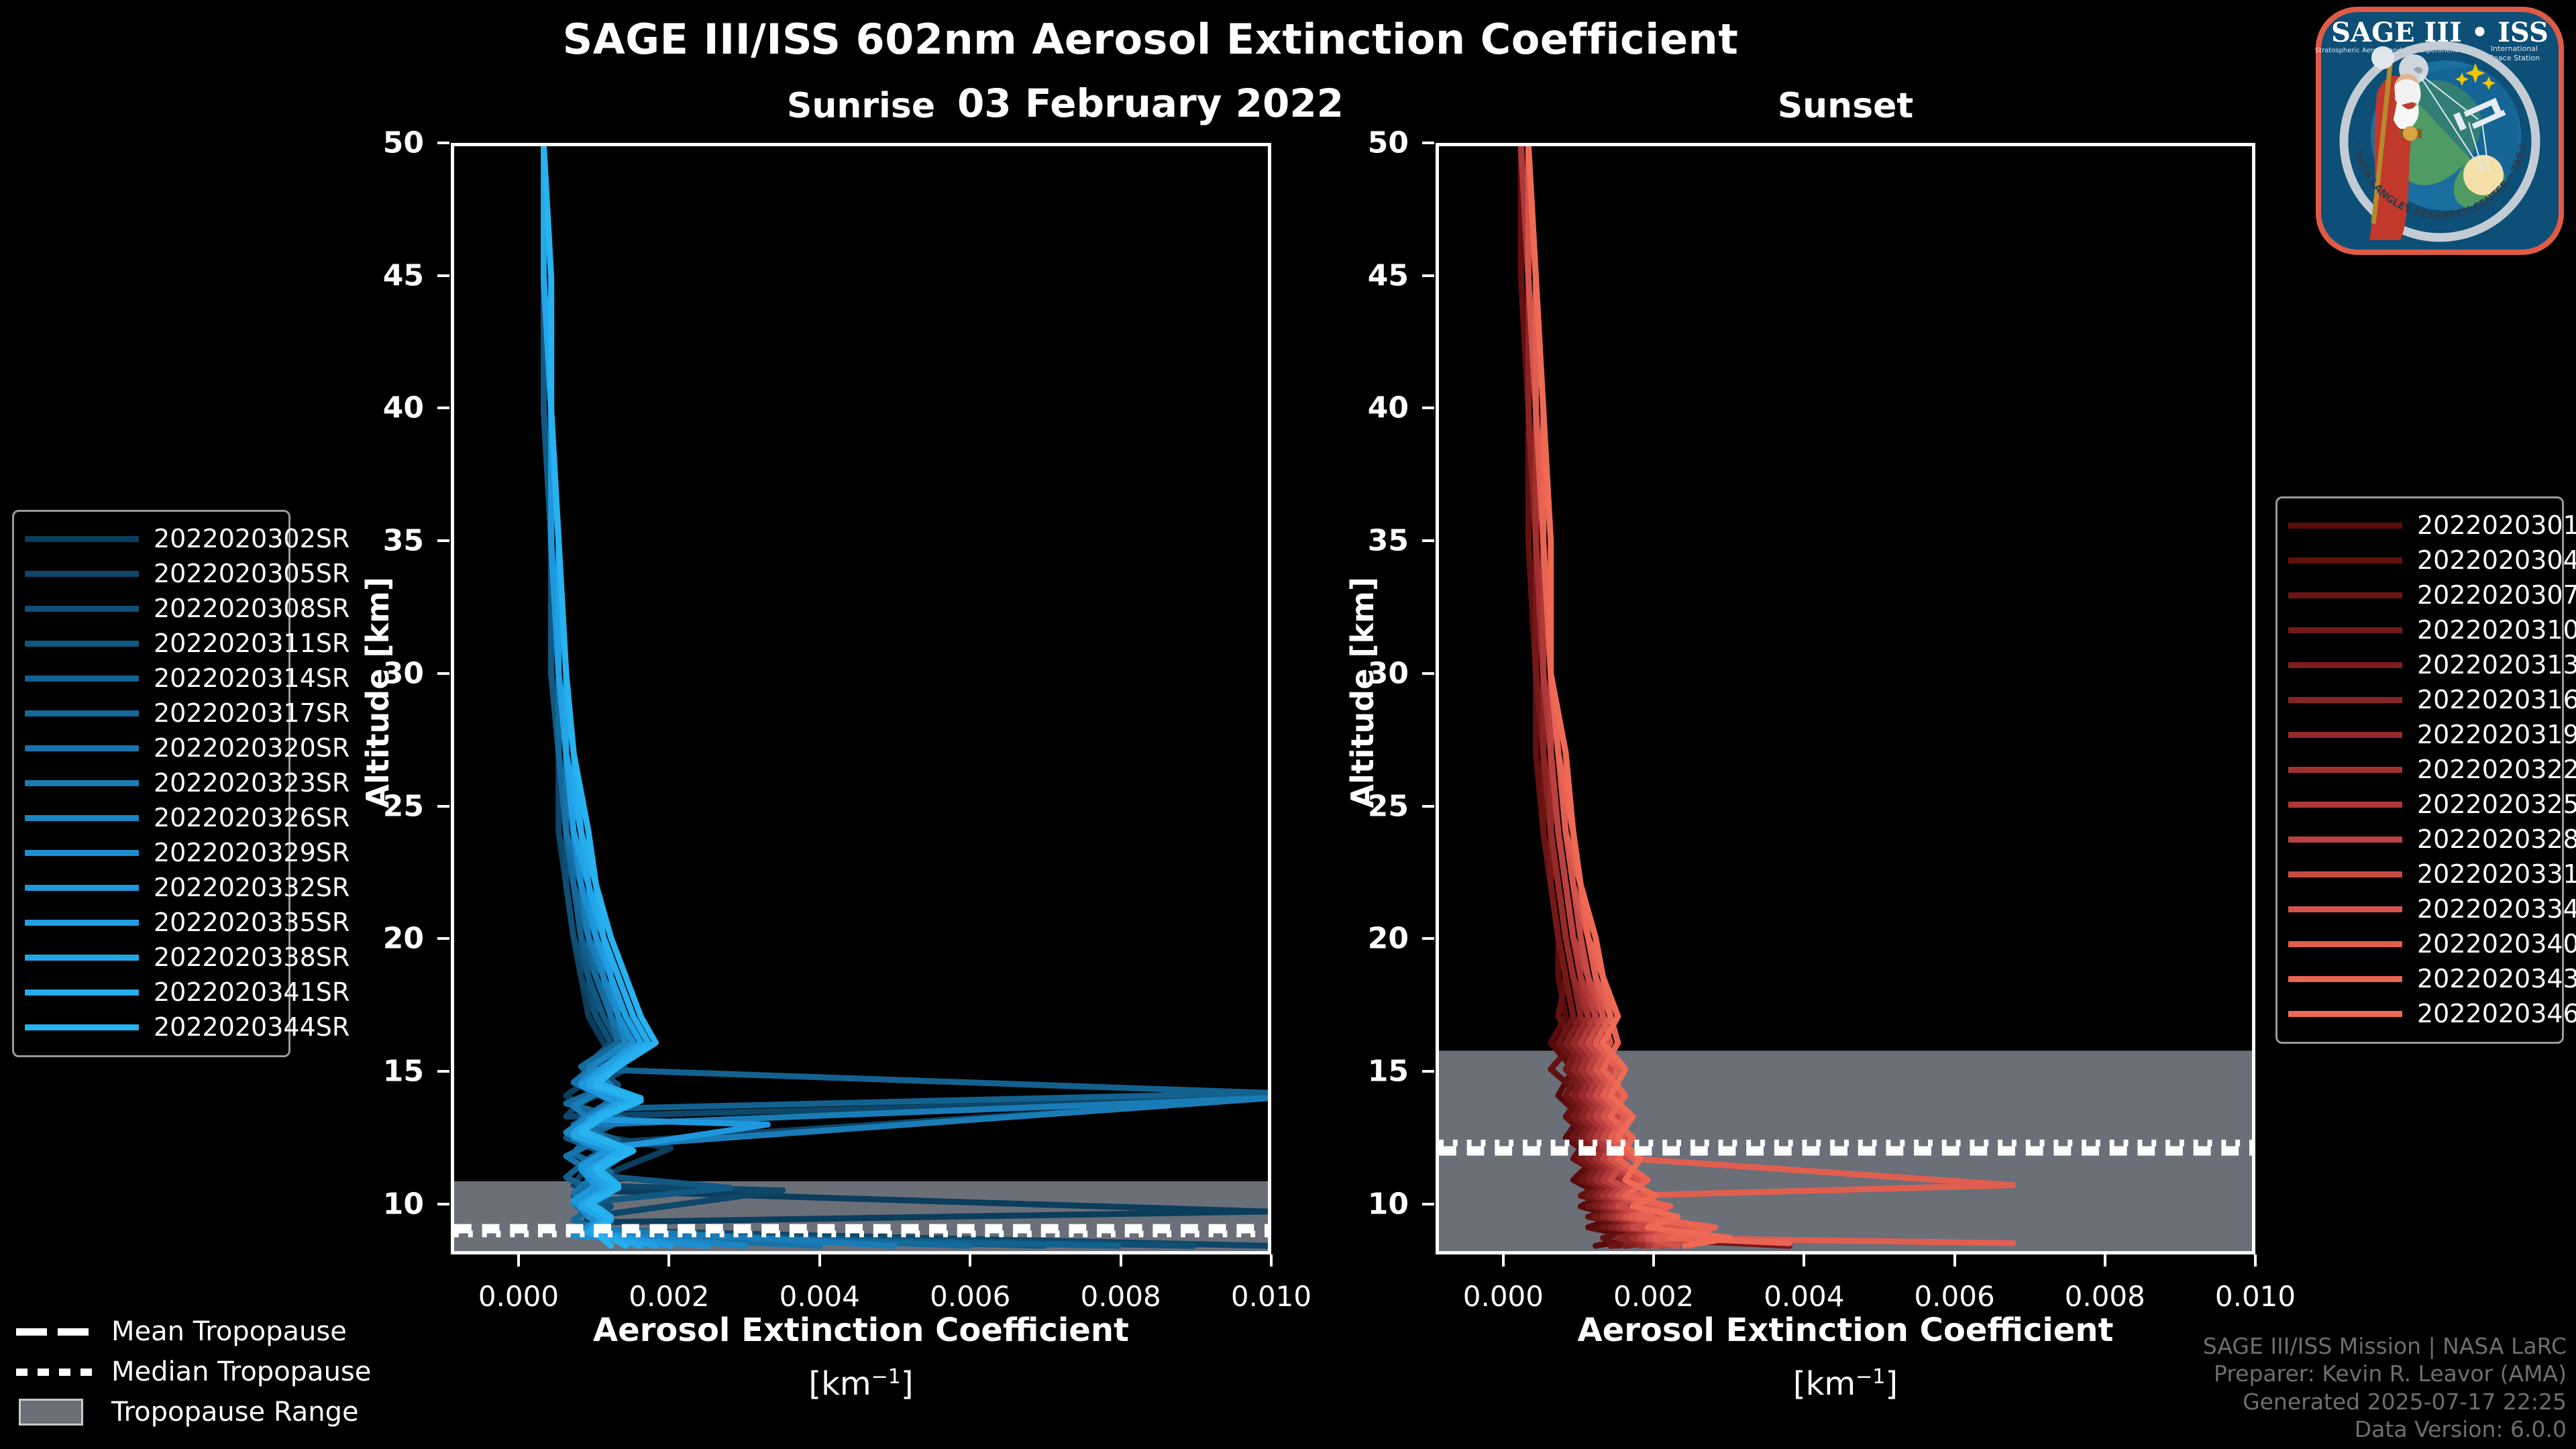 This screenshot has height=1449, width=2576. What do you see at coordinates (2432, 734) in the screenshot?
I see `legend-item-2022020319SS: 2022020319SS` at bounding box center [2432, 734].